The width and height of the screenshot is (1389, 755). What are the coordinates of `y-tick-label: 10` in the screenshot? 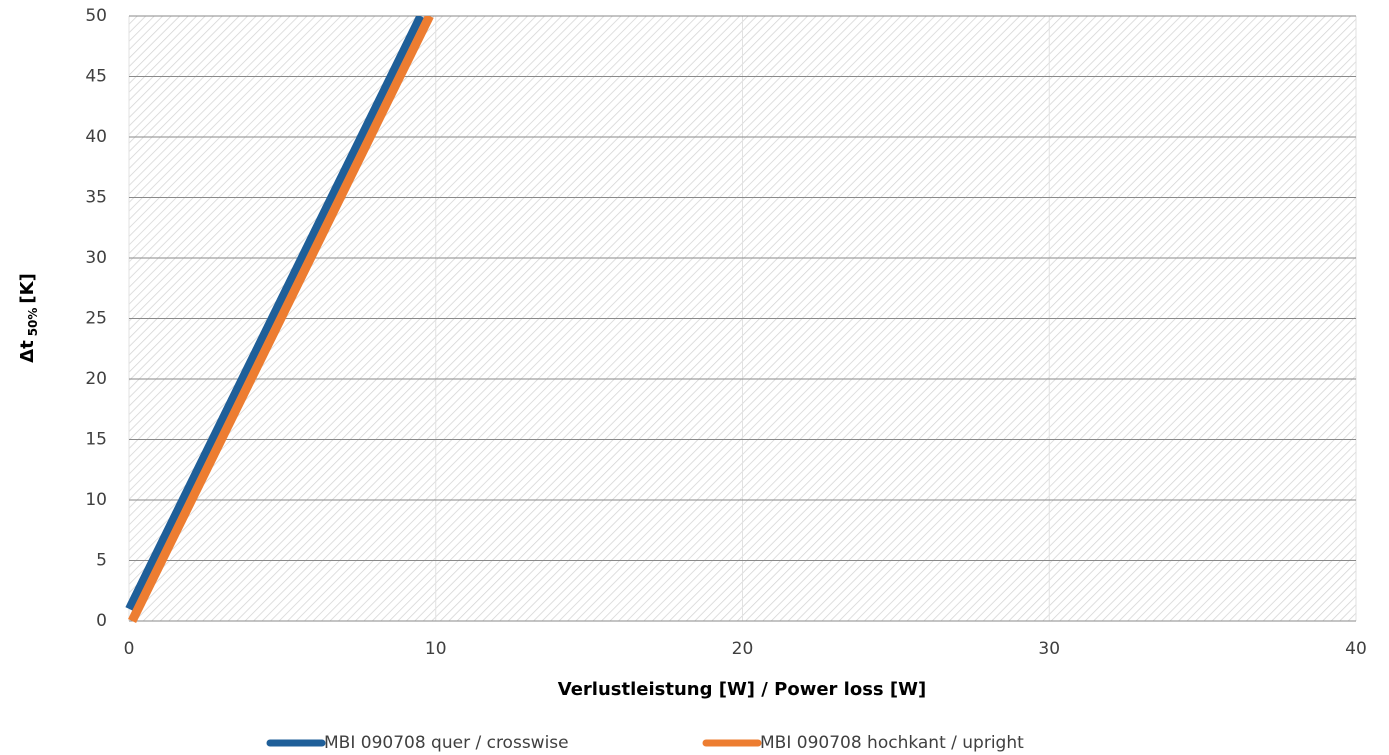 It's located at (96, 500).